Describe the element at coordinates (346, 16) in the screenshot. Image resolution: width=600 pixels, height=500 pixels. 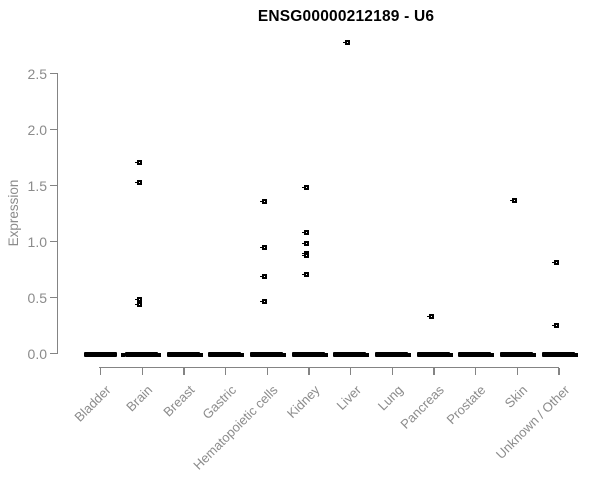
I see `chart-title: ENSG00000212189 - U6` at that location.